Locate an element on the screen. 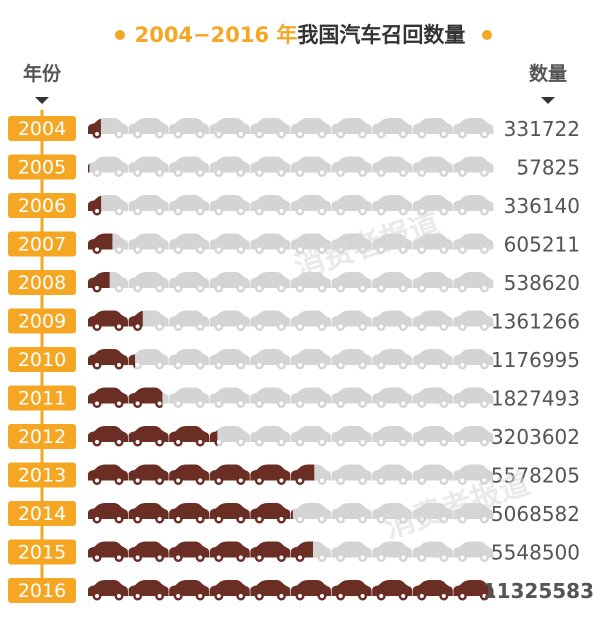 This screenshot has height=636, width=600. year-label: 2012 is located at coordinates (42, 437).